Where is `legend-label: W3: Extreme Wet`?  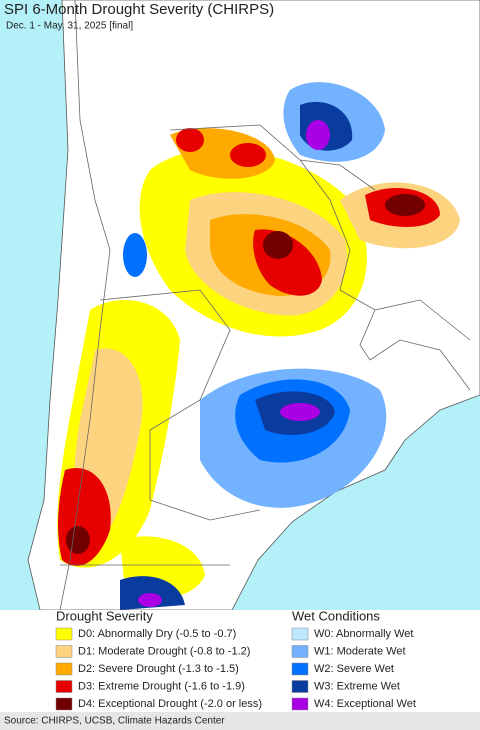
legend-label: W3: Extreme Wet is located at coordinates (357, 686).